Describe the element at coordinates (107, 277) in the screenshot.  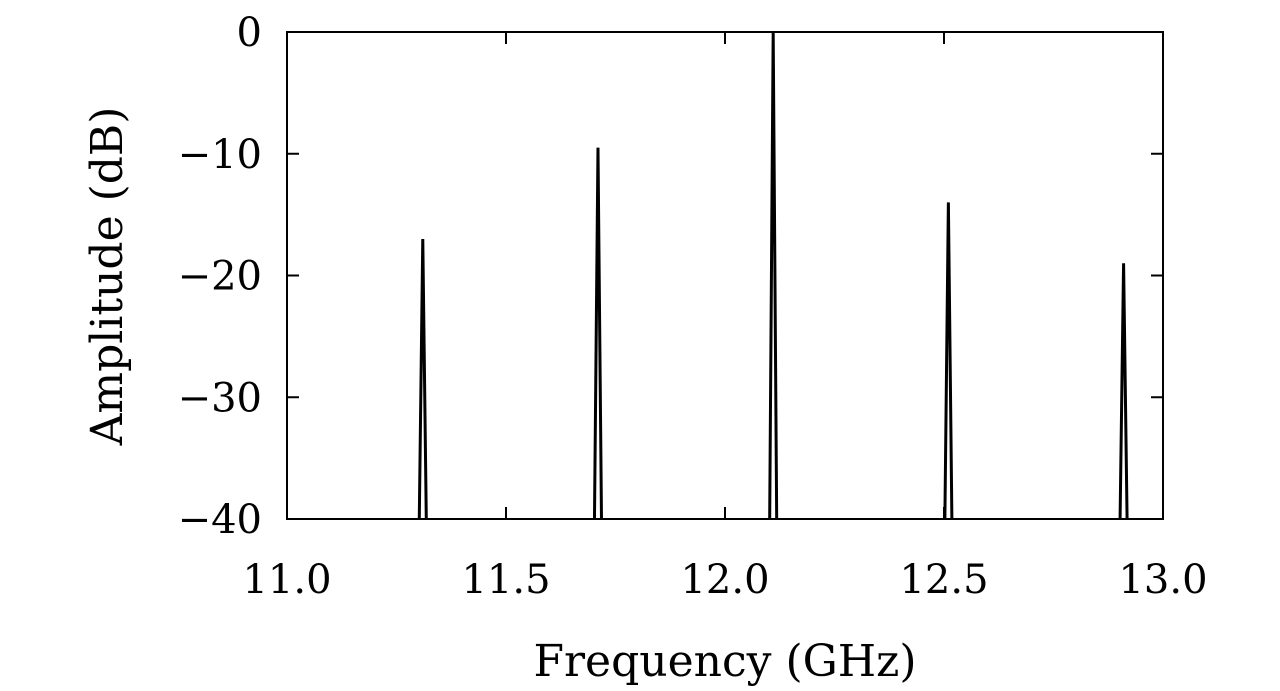
I see `y-axis-title: Amplitude (dB)` at that location.